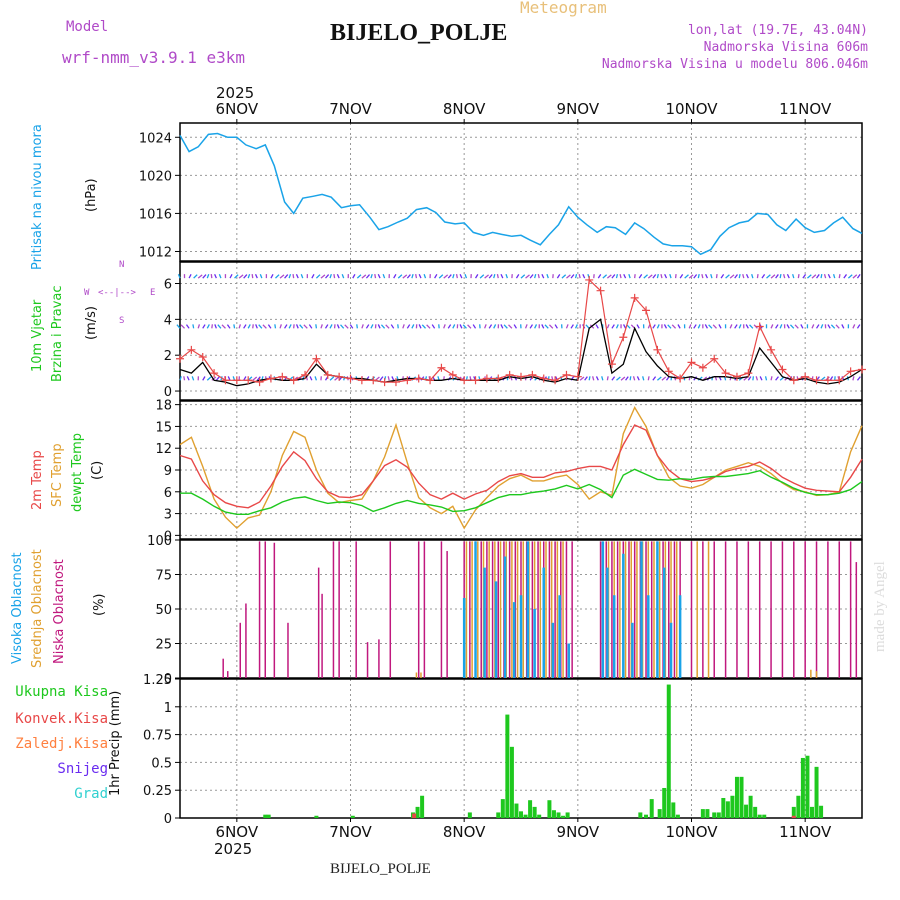 This screenshot has width=900, height=900. I want to click on y-tick-label: 4, so click(168, 320).